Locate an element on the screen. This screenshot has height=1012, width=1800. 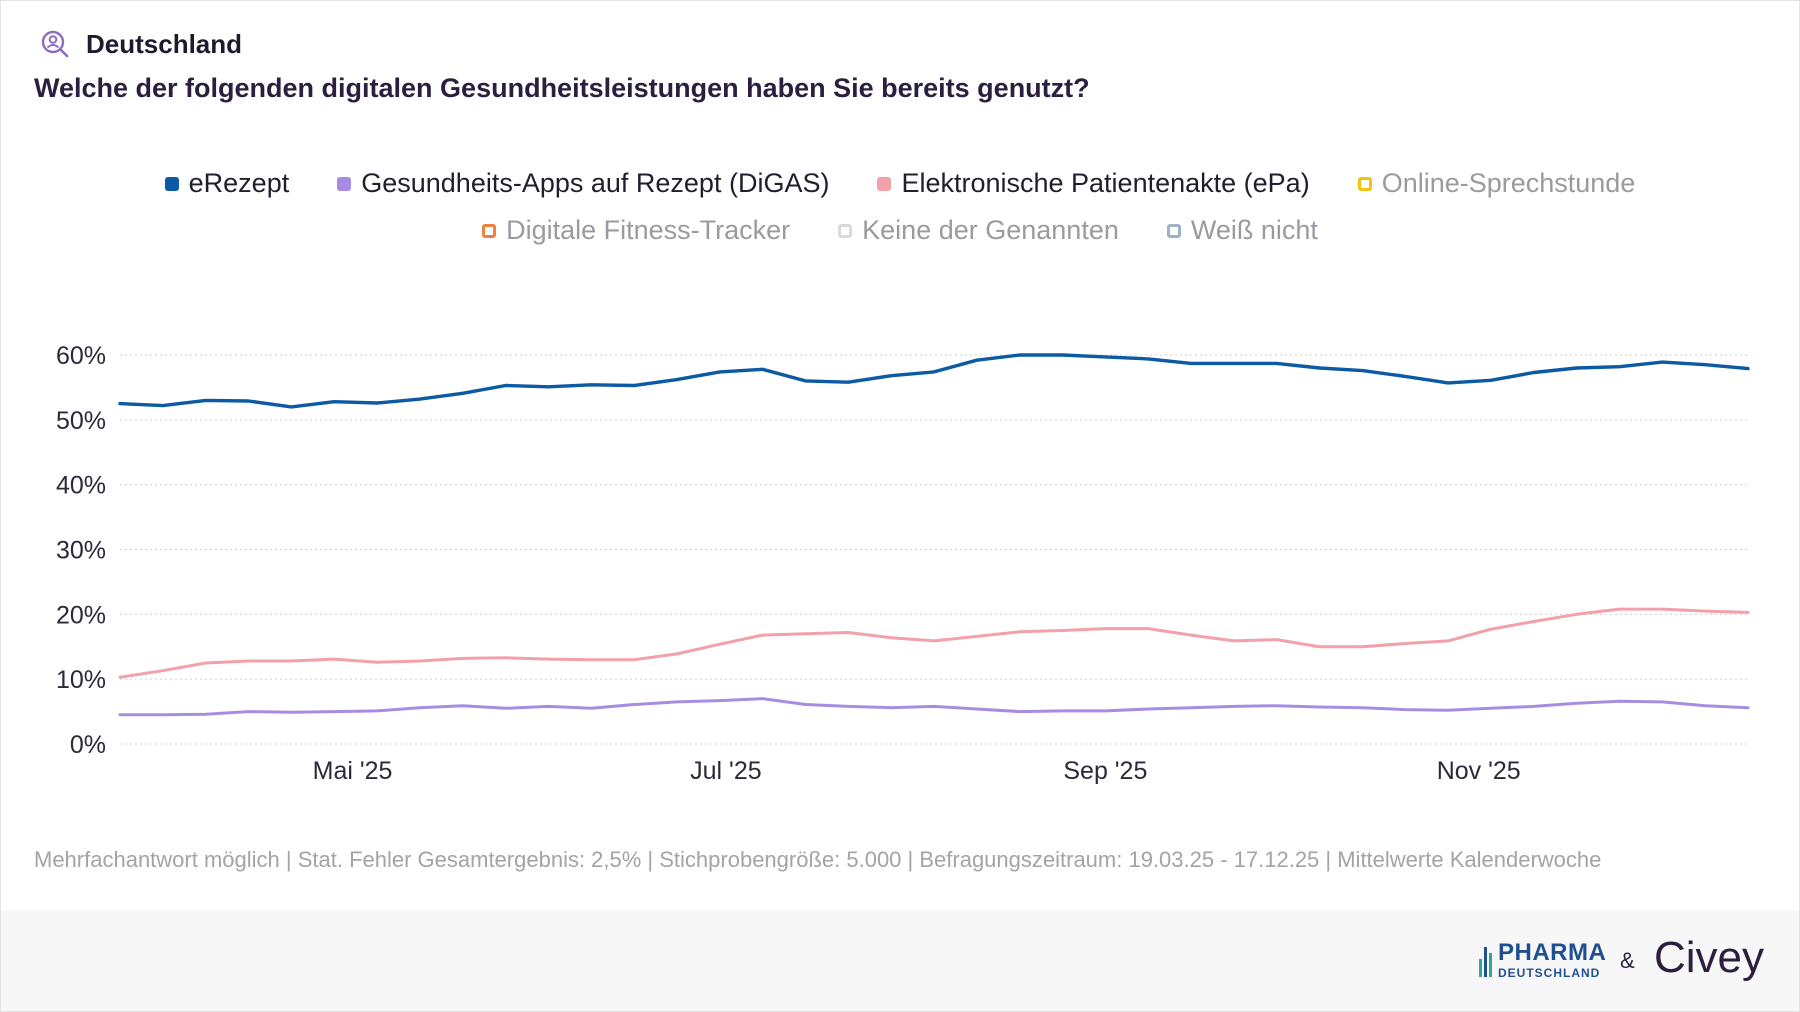
pharma-logo-main: PHARMA is located at coordinates (1552, 952).